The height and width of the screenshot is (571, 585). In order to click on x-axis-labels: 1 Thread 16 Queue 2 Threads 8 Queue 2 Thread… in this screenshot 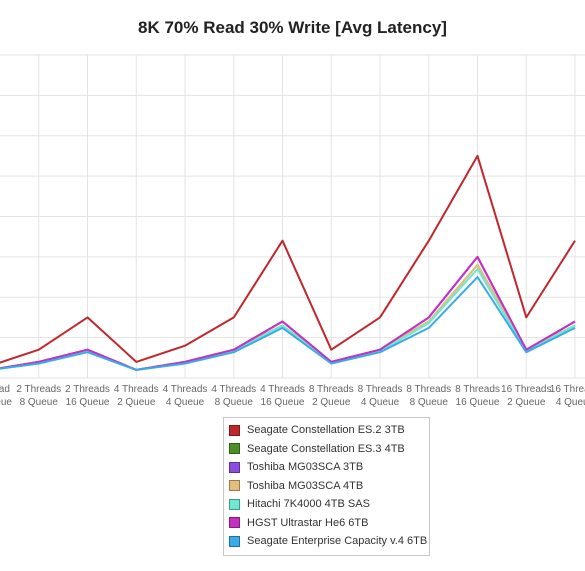, I will do `click(292, 396)`.